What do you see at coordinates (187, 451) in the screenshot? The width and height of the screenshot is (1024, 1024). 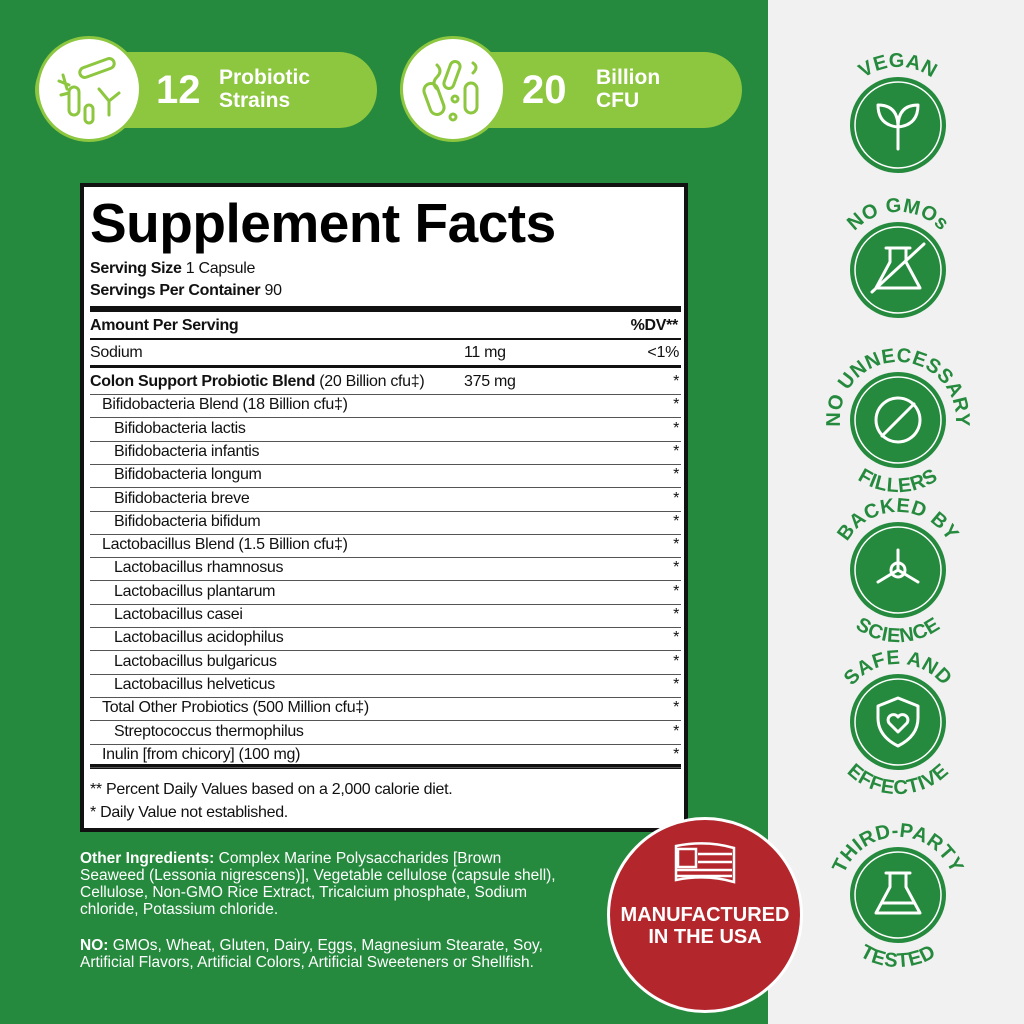 I see `ingredient: Bifidobacteria infantis` at bounding box center [187, 451].